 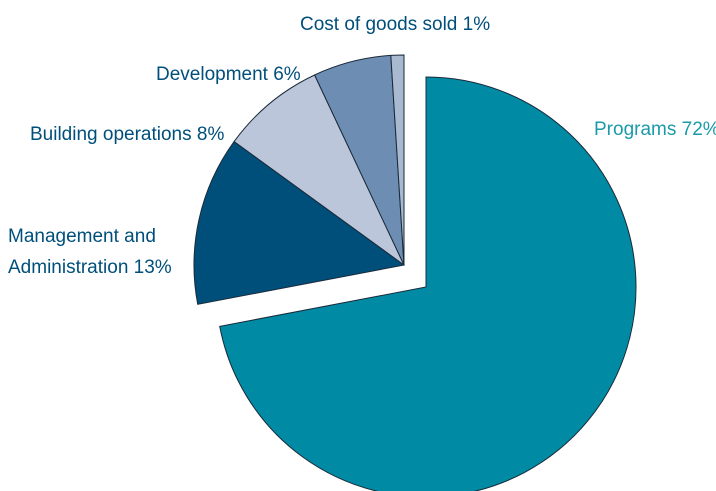 What do you see at coordinates (90, 267) in the screenshot?
I see `label-management-line2: Administration 13%` at bounding box center [90, 267].